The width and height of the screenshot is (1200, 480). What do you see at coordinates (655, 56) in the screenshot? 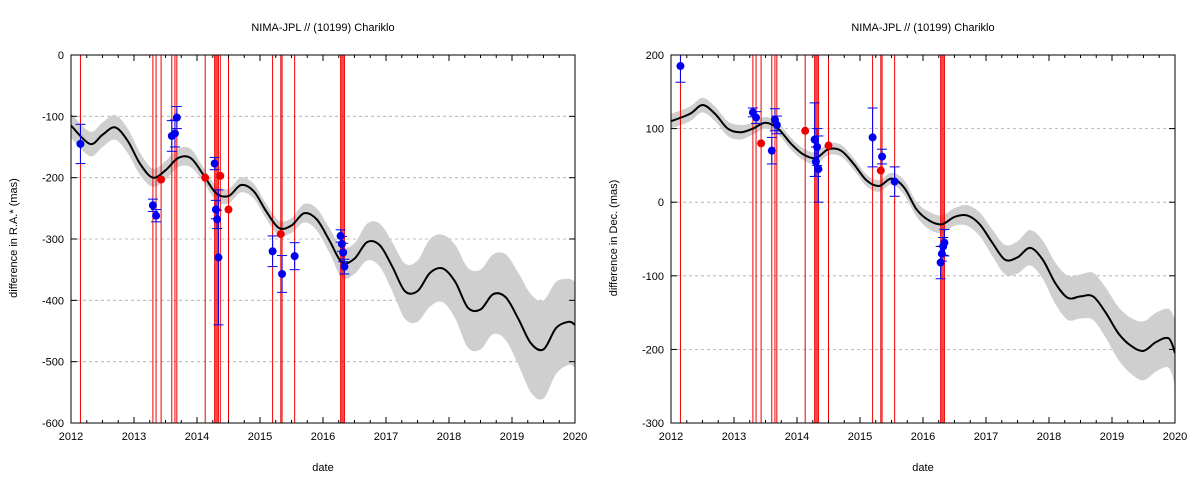
I see `y-tick-label: 200` at bounding box center [655, 56].